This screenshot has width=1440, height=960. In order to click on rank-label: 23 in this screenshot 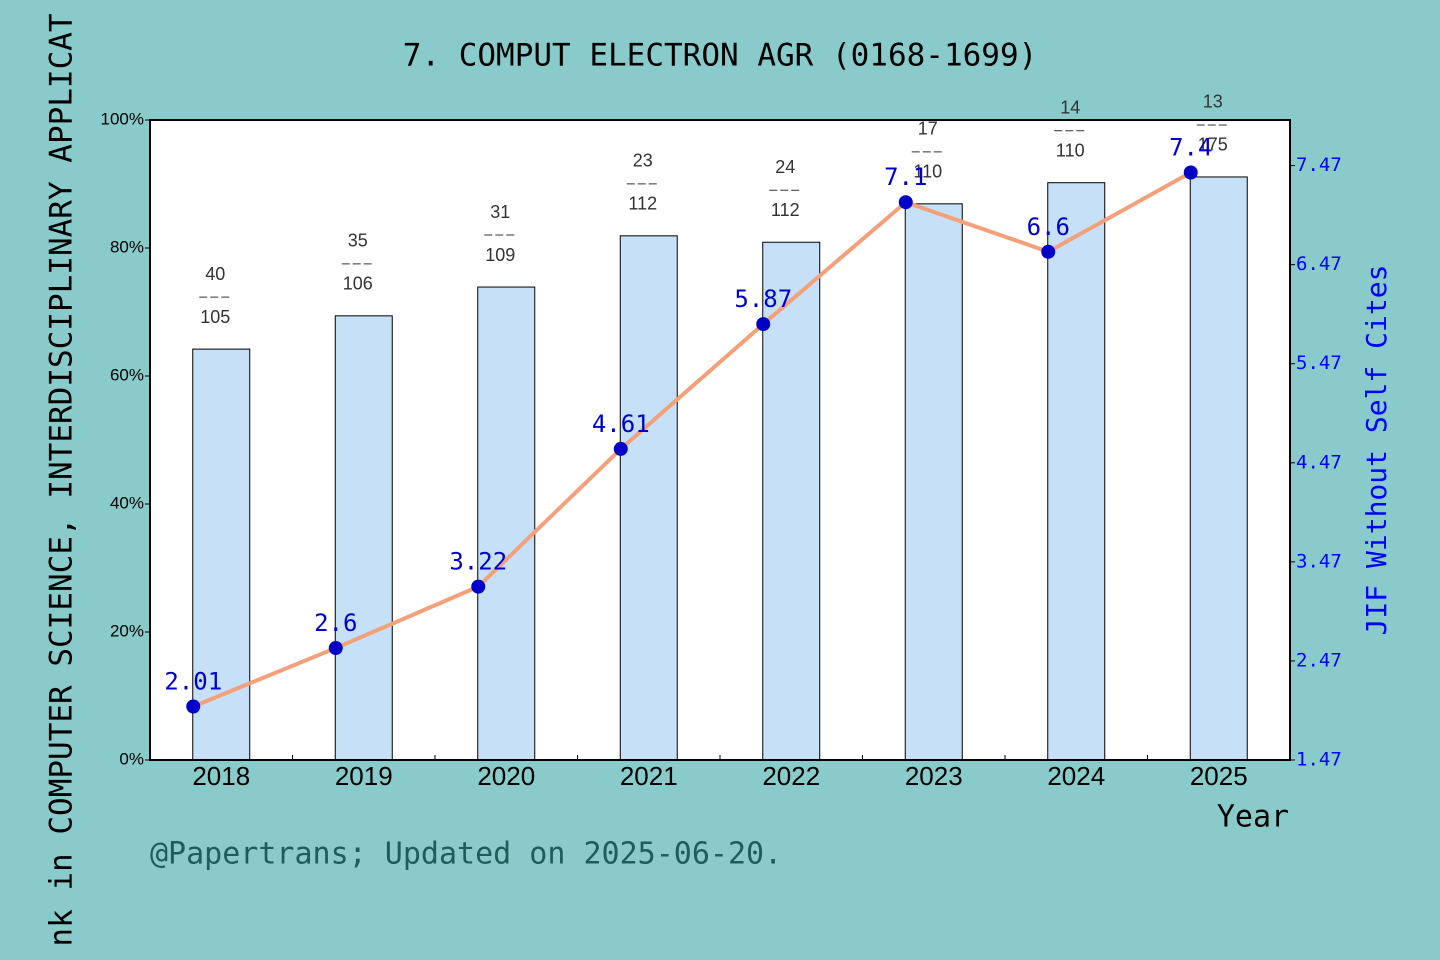, I will do `click(643, 161)`.